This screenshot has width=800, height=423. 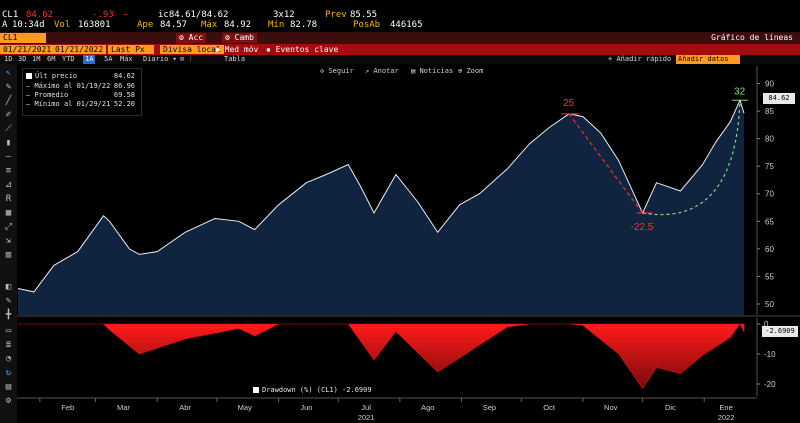 What do you see at coordinates (489, 407) in the screenshot?
I see `x-tick-label: Sep` at bounding box center [489, 407].